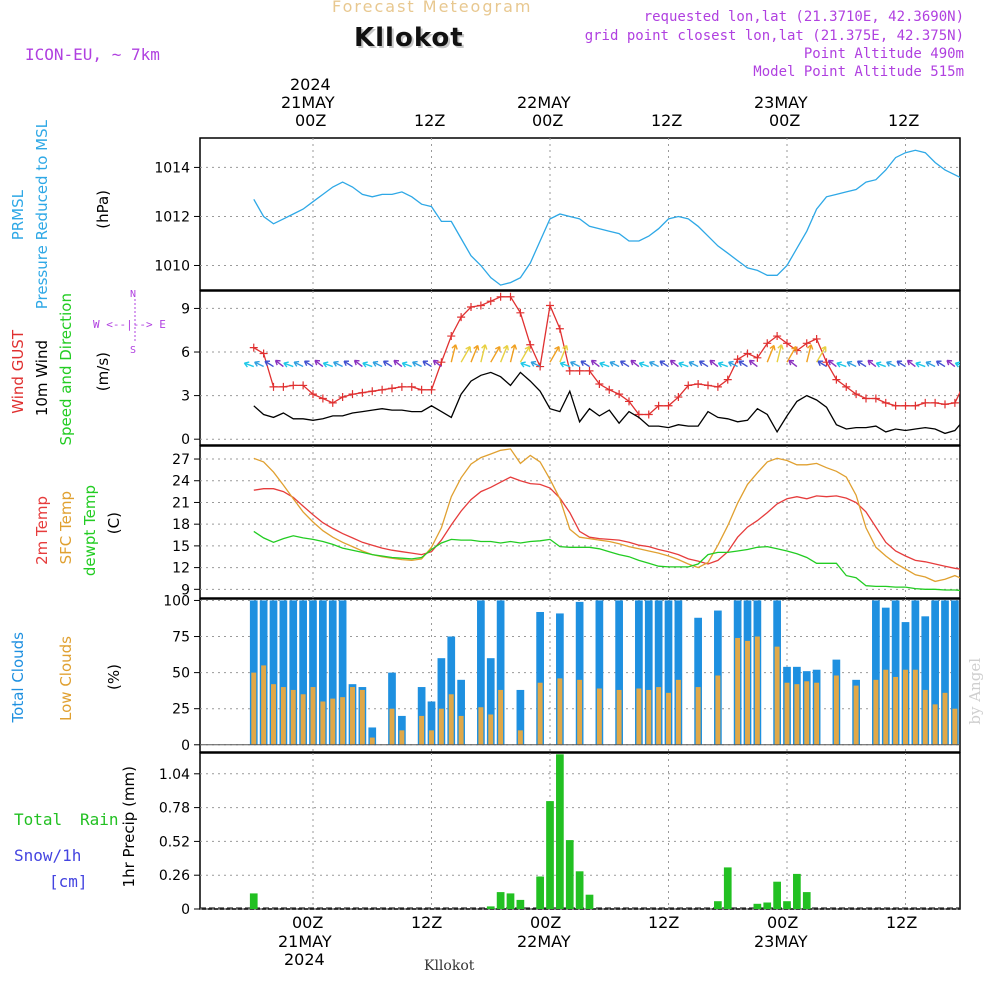 Image resolution: width=1000 pixels, height=1000 pixels. What do you see at coordinates (92, 54) in the screenshot?
I see `model-label: ICON-EU, ~ 7km` at bounding box center [92, 54].